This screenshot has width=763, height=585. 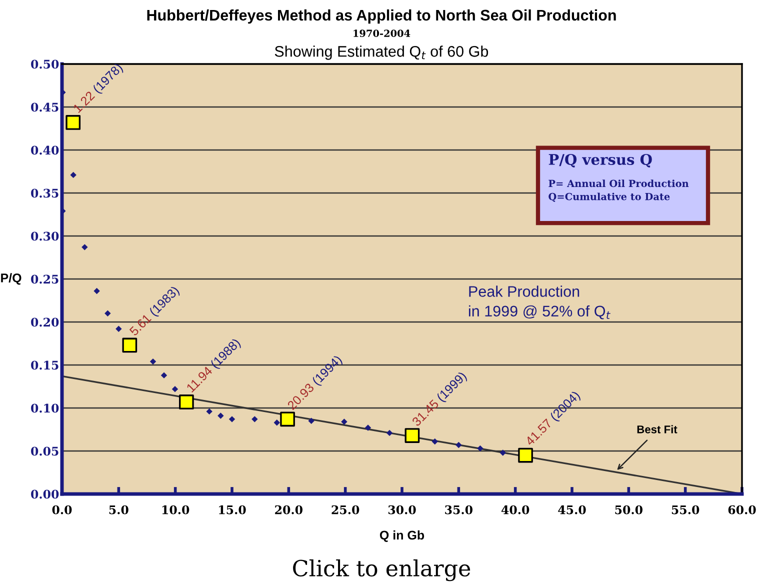 What do you see at coordinates (44, 107) in the screenshot?
I see `y-tick-label: 0.45` at bounding box center [44, 107].